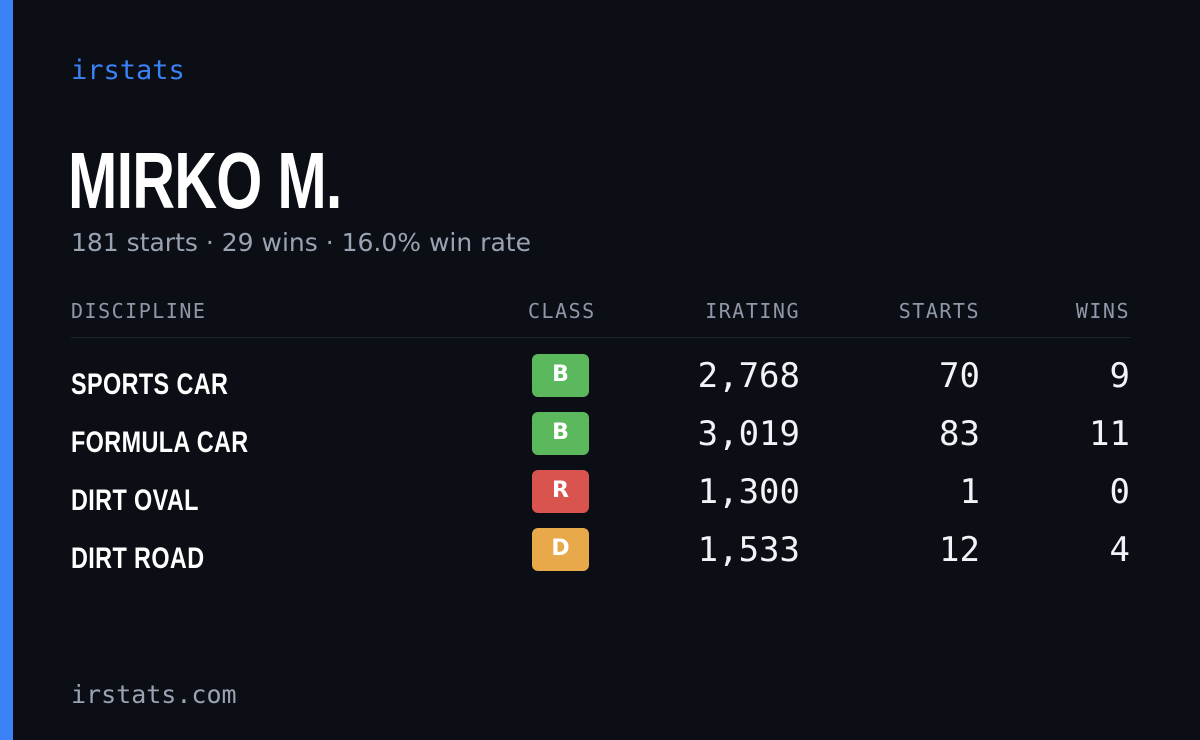 Image resolution: width=1200 pixels, height=740 pixels. I want to click on wins-value: 11, so click(1109, 434).